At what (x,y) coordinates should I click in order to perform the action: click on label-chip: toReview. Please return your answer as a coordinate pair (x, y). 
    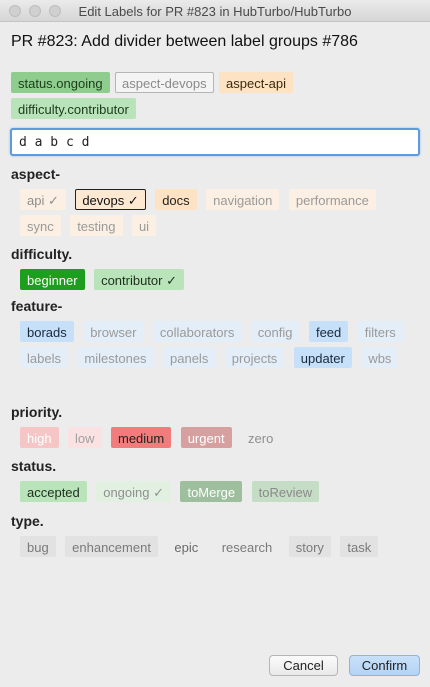
    Looking at the image, I should click on (285, 491).